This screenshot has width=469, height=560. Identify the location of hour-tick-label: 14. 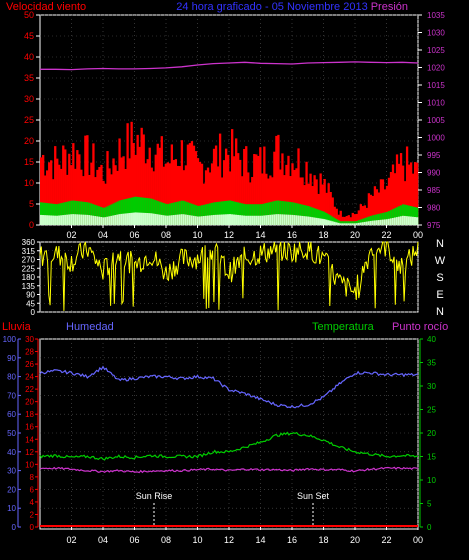
(260, 235).